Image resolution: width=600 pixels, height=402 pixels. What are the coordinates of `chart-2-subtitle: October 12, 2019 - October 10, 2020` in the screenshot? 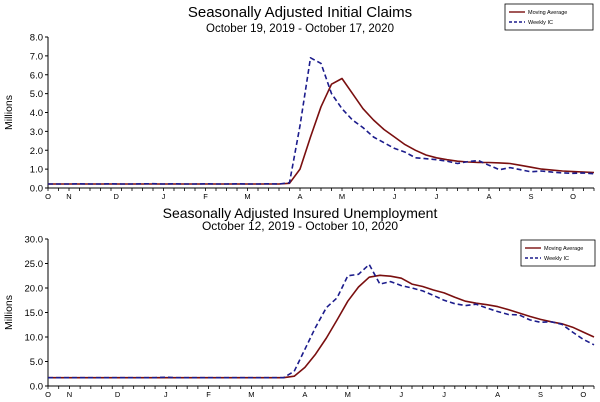 It's located at (300, 226).